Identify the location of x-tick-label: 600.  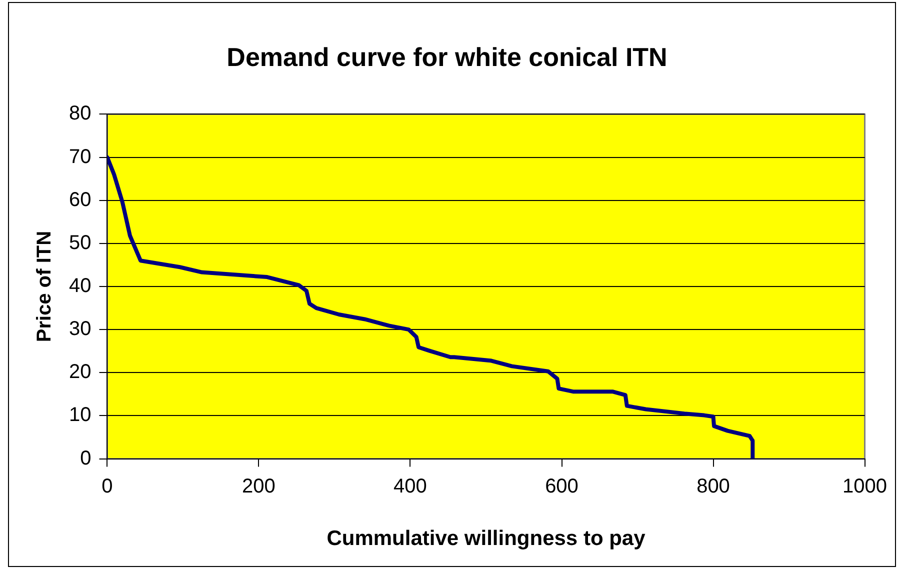
(561, 486).